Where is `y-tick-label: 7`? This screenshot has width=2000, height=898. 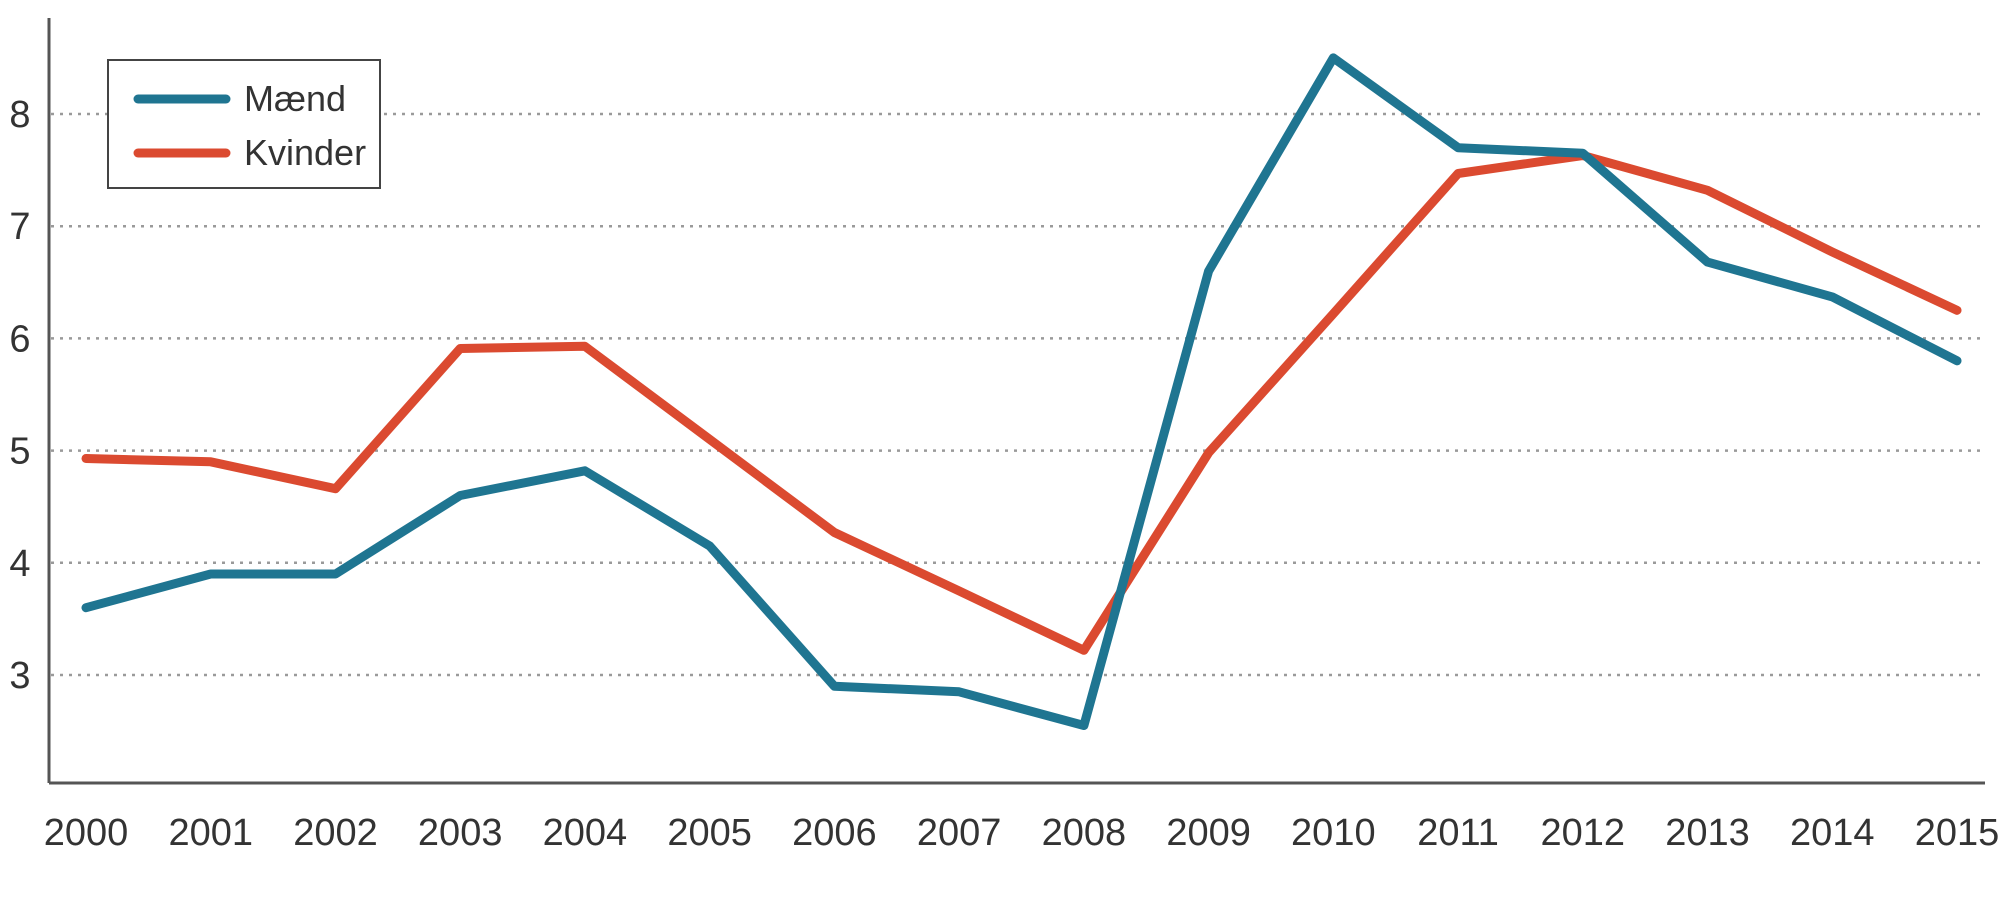
y-tick-label: 7 is located at coordinates (19, 227).